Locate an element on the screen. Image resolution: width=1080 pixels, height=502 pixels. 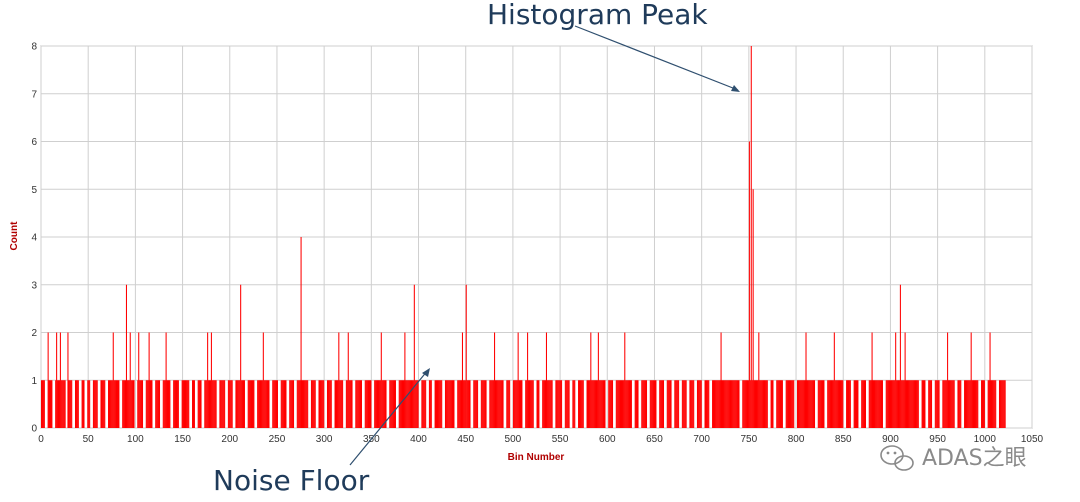
annotation-noise-floor: Noise Floor is located at coordinates (291, 480).